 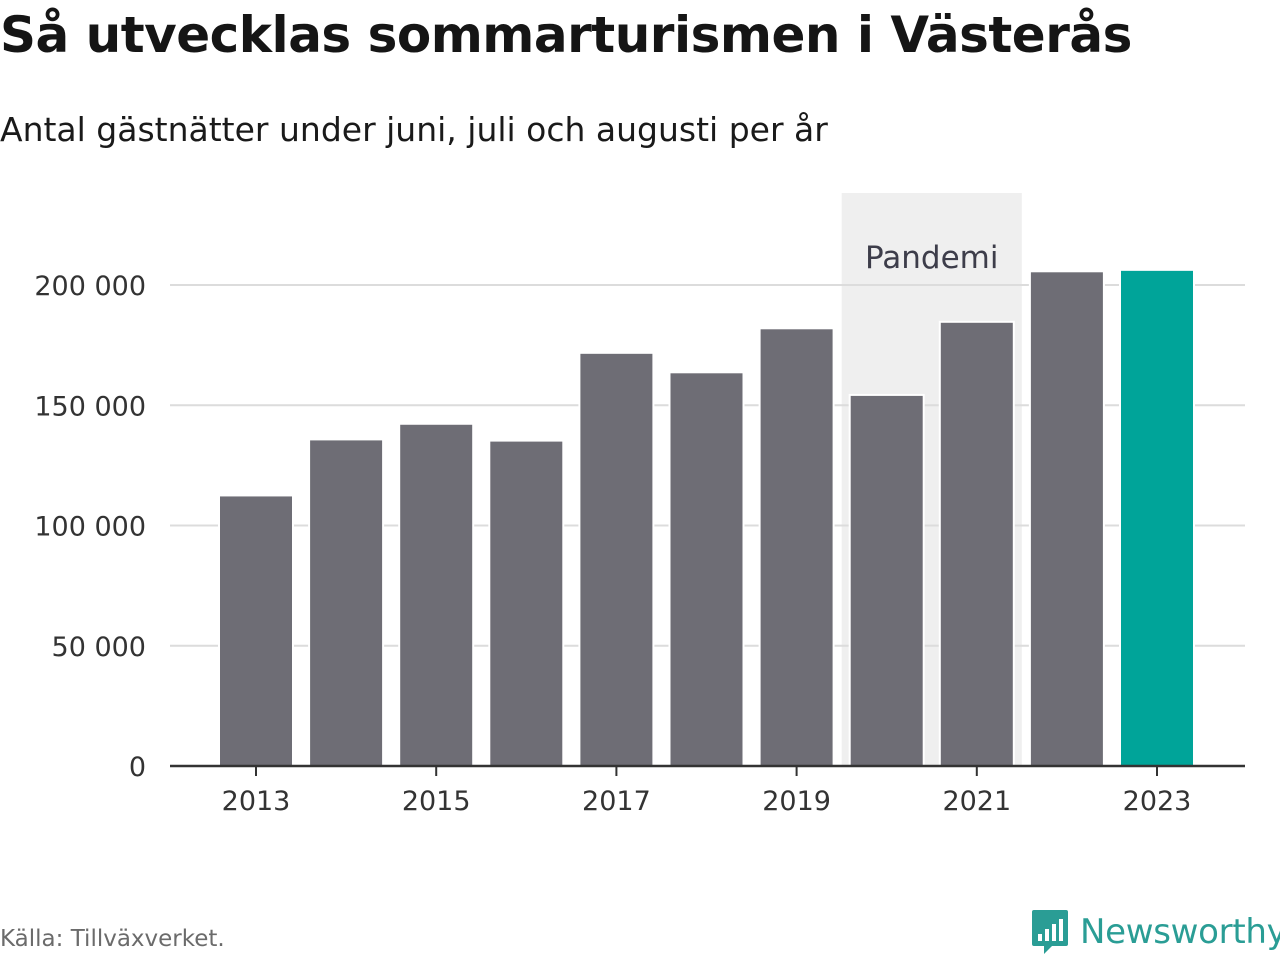 I want to click on y-tick-label: 100 000, so click(x=90, y=527).